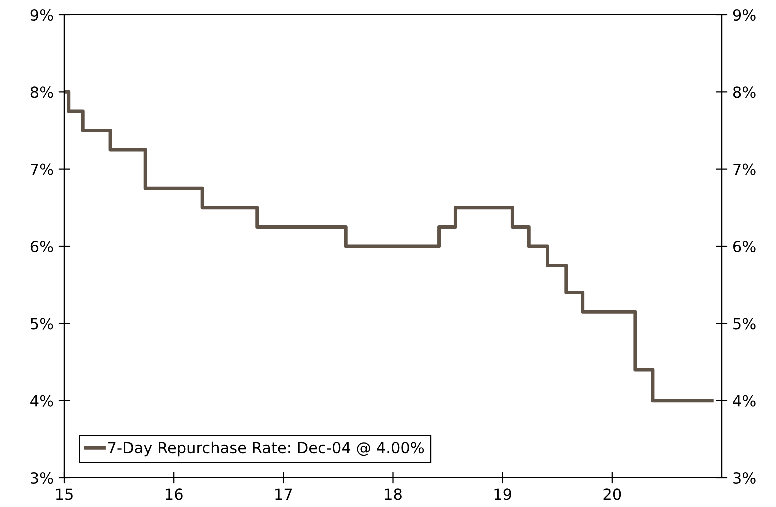 This screenshot has width=776, height=507. What do you see at coordinates (745, 324) in the screenshot?
I see `y2-tick-label: 5%` at bounding box center [745, 324].